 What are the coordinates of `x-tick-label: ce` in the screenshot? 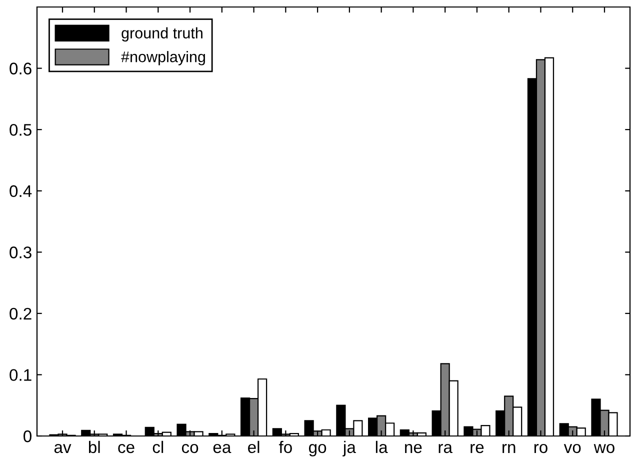 It's located at (126, 449).